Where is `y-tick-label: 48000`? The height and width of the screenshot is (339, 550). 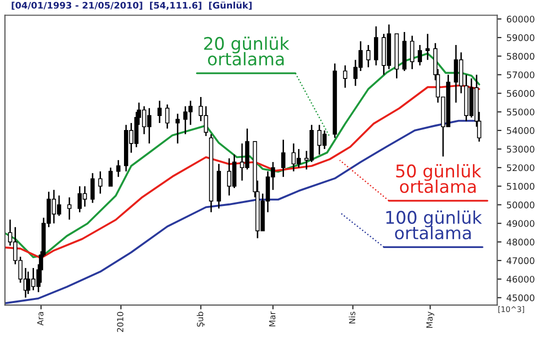
y-tick-label: 48000 is located at coordinates (520, 242).